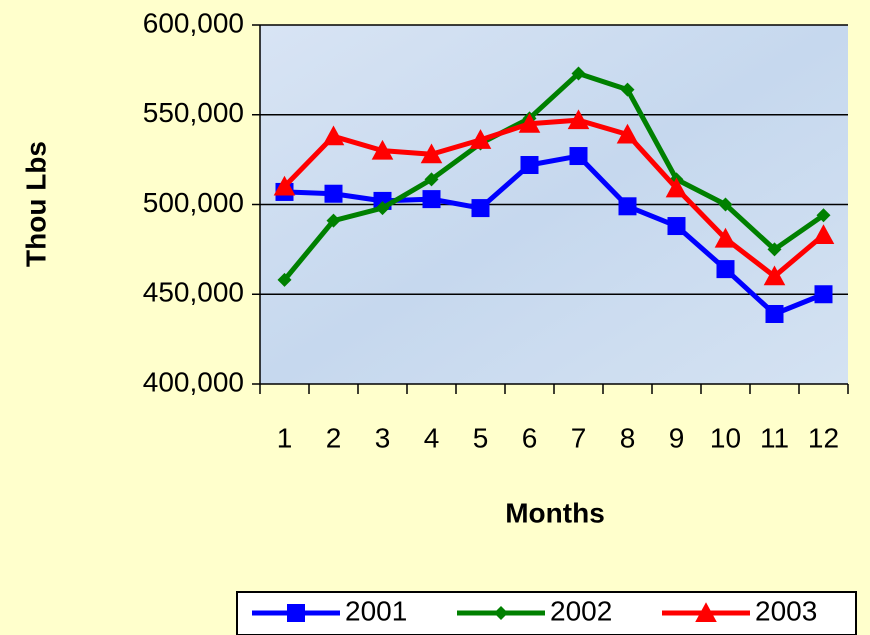 This screenshot has height=635, width=870. What do you see at coordinates (823, 437) in the screenshot?
I see `x-tick-label: 12` at bounding box center [823, 437].